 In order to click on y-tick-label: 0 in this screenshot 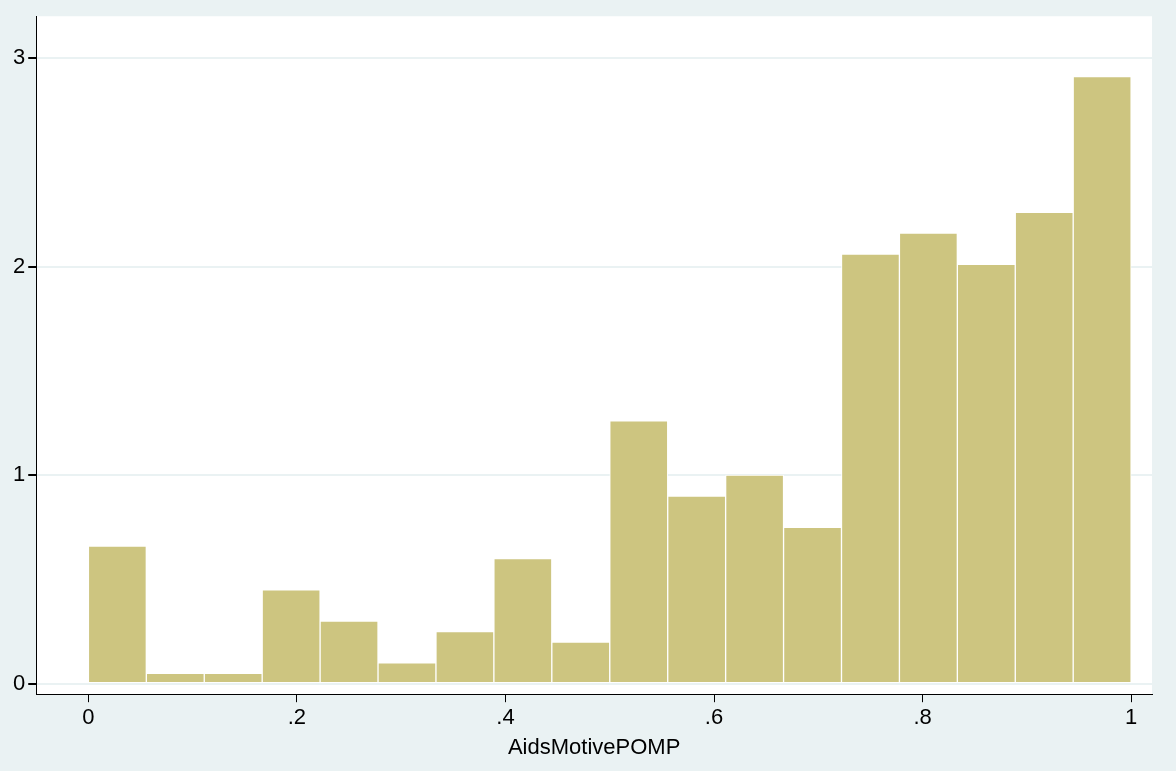, I will do `click(19, 682)`.